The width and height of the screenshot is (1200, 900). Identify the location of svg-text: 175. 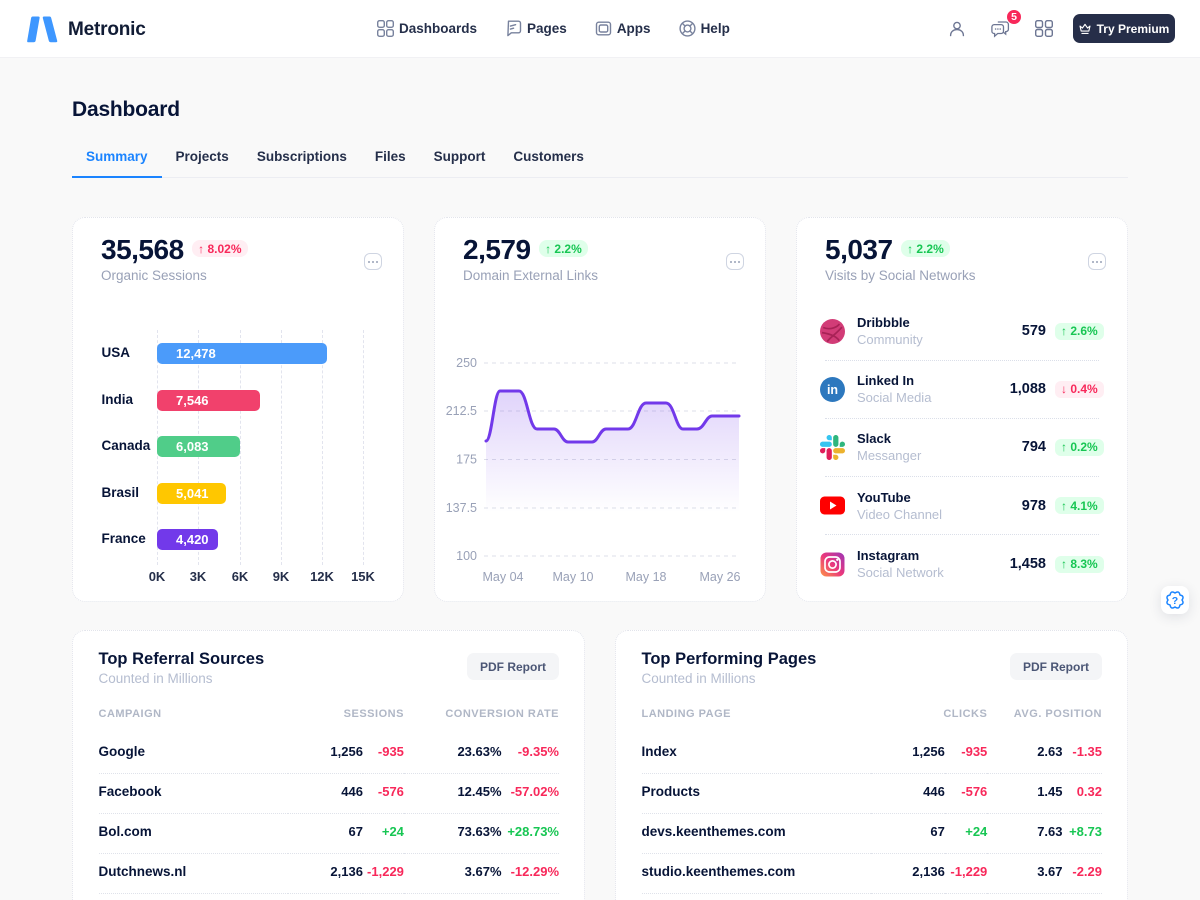
(466, 460).